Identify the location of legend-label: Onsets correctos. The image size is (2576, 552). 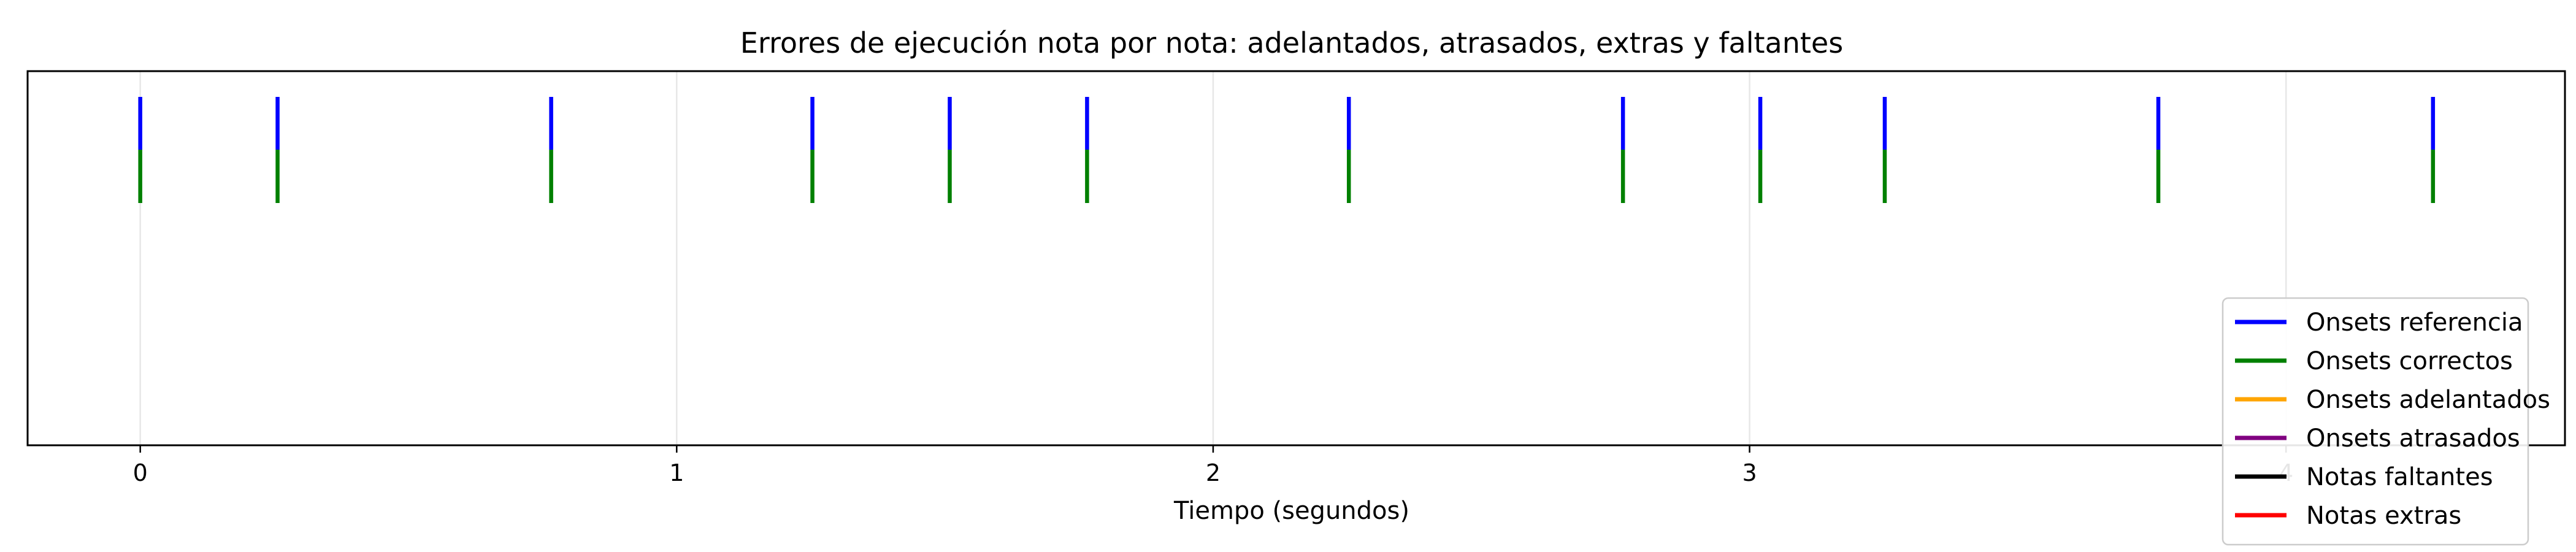
(2409, 361).